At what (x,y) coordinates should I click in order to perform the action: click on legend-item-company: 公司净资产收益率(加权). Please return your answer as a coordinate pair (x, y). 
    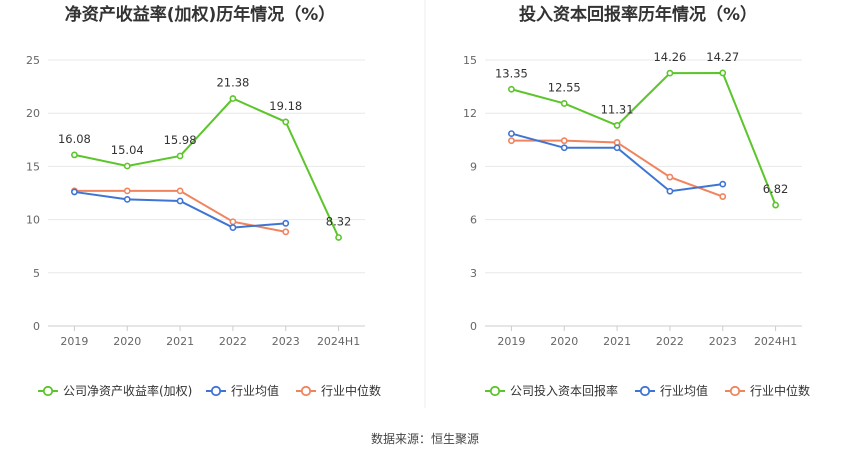
    Looking at the image, I should click on (115, 390).